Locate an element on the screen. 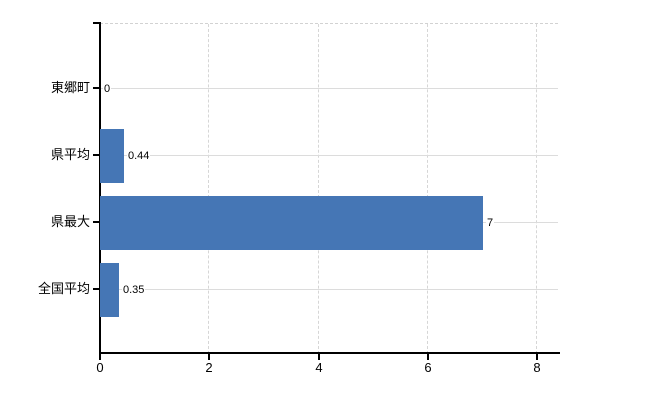 The width and height of the screenshot is (650, 400). category-label: 全国平均 is located at coordinates (63, 288).